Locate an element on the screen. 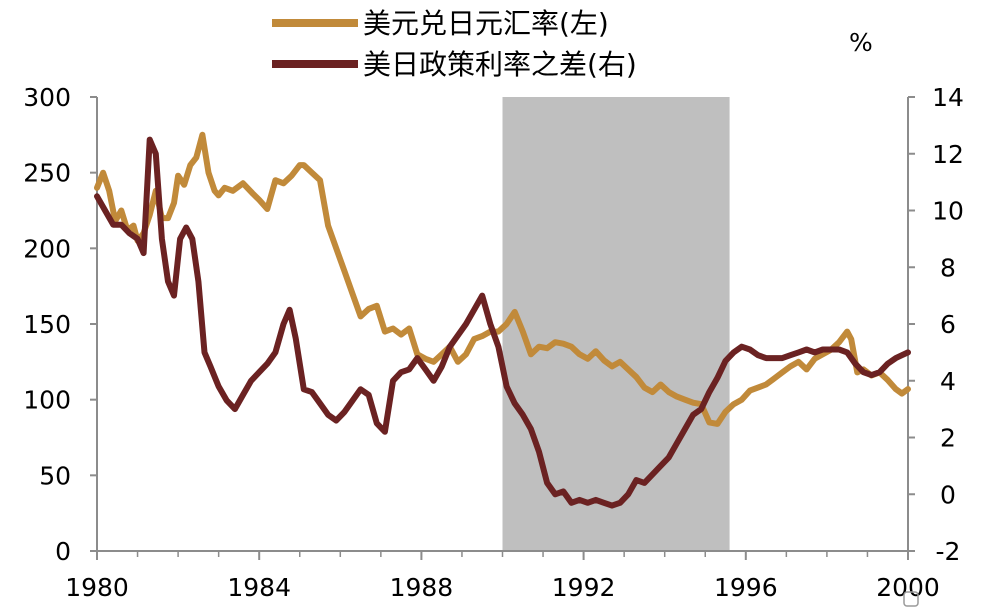 This screenshot has height=614, width=984. right-tick-label: -2 is located at coordinates (948, 551).